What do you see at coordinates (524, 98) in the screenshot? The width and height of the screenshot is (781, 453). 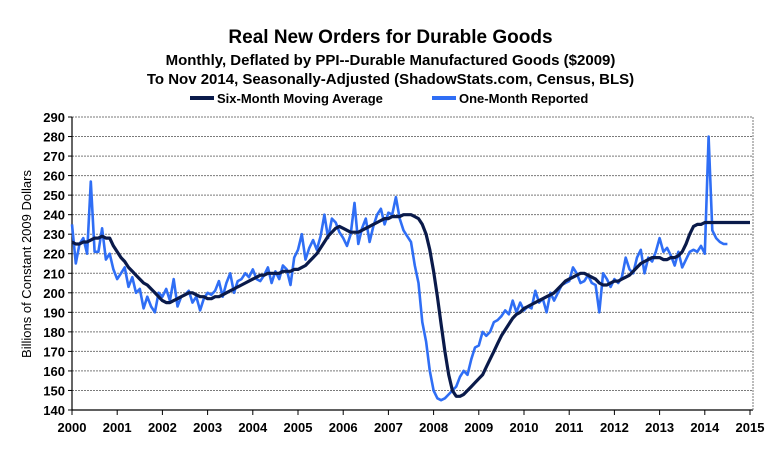 I see `legend-label-one-month-reported: One-Month Reported` at bounding box center [524, 98].